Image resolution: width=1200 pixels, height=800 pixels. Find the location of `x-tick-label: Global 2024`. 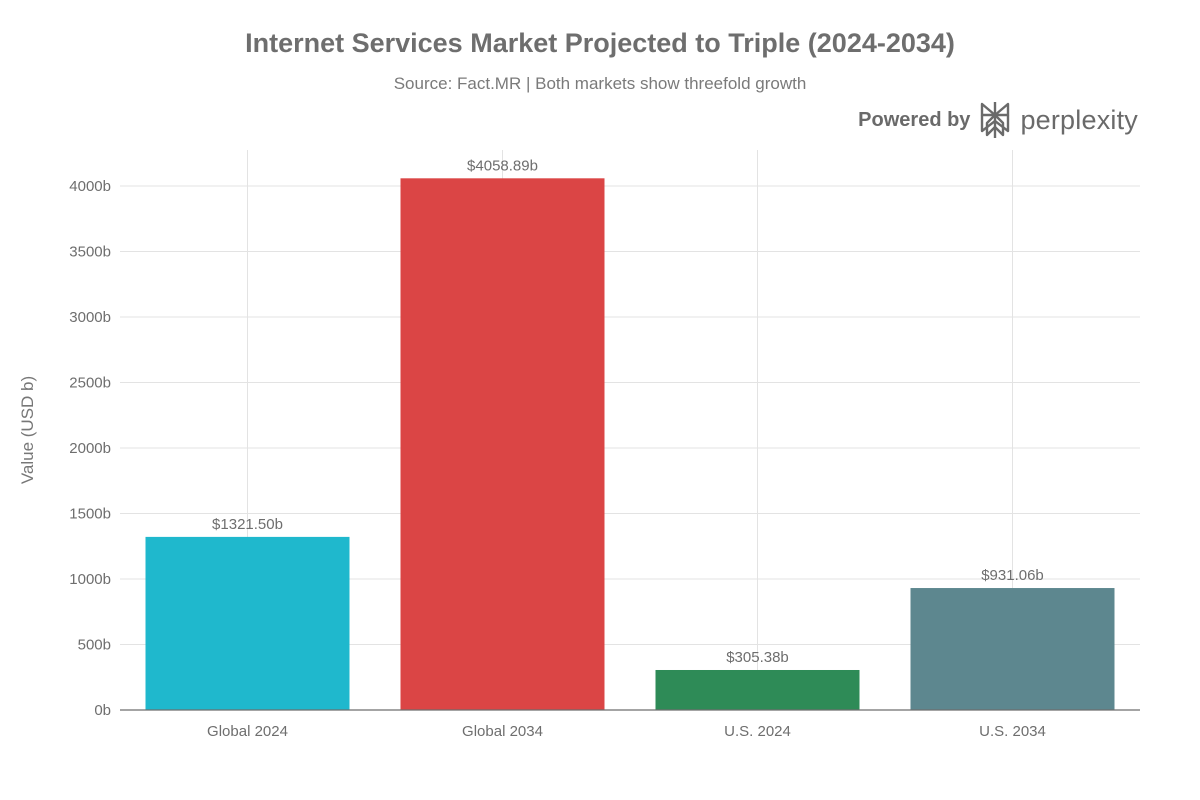

x-tick-label: Global 2024 is located at coordinates (247, 731).